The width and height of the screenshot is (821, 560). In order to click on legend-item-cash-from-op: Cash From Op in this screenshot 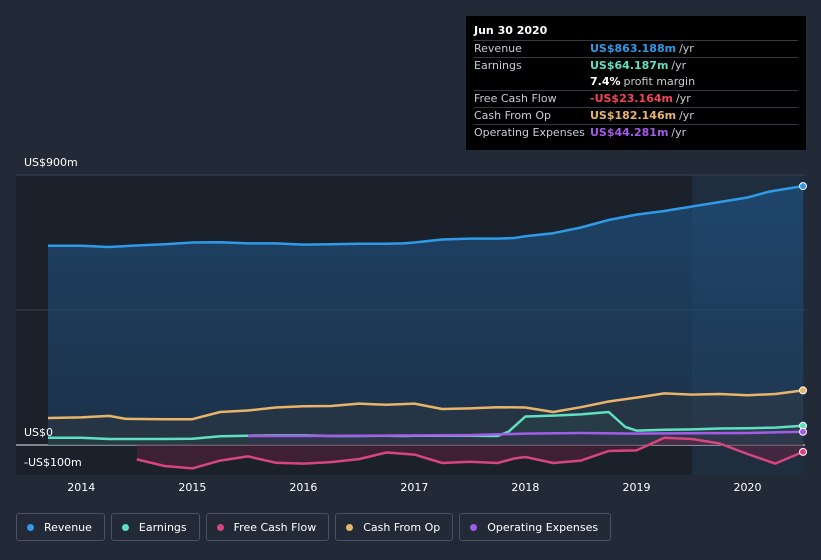, I will do `click(394, 527)`.